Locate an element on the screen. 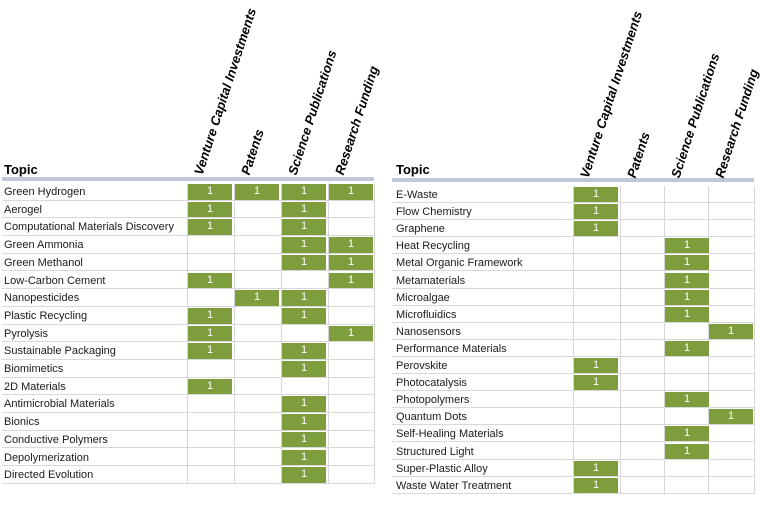  topic-label: Structured Light is located at coordinates (435, 451).